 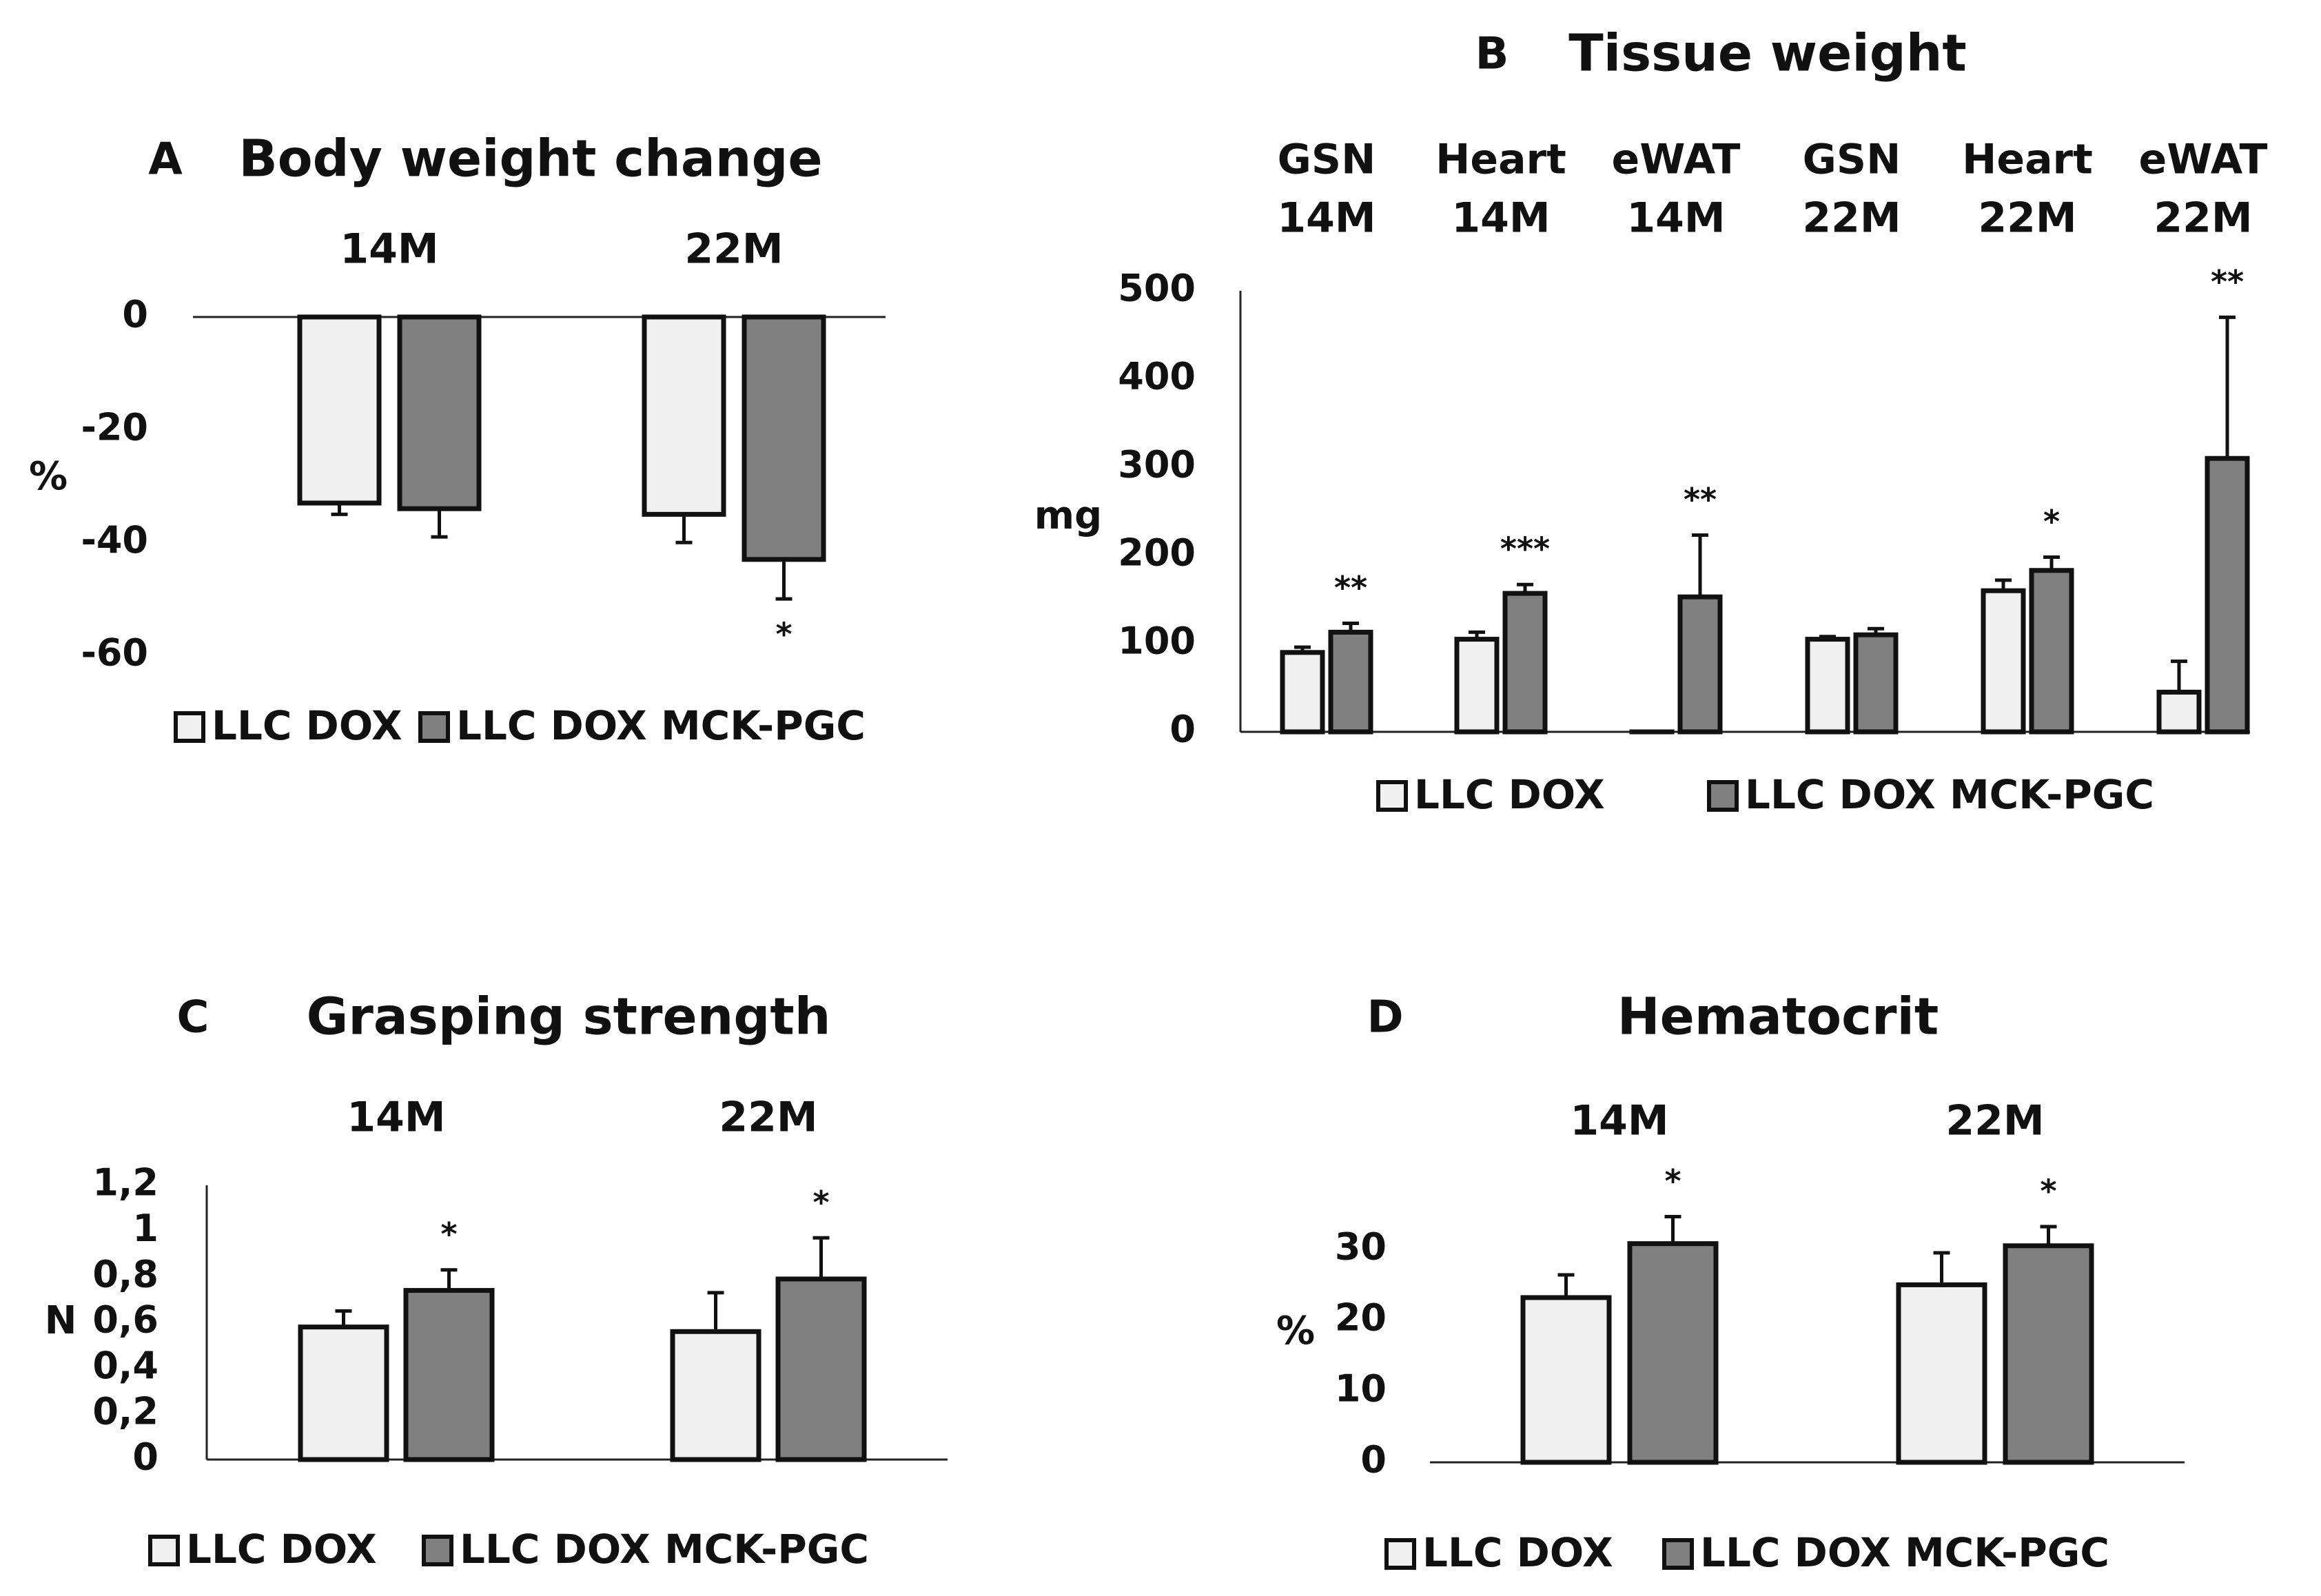 What do you see at coordinates (1157, 465) in the screenshot?
I see `y-tick-label: 300` at bounding box center [1157, 465].